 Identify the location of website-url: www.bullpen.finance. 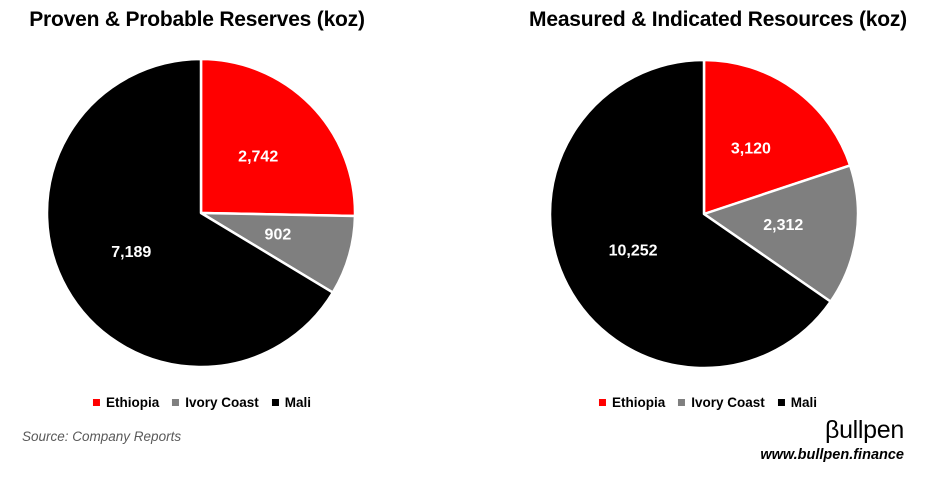
(832, 455).